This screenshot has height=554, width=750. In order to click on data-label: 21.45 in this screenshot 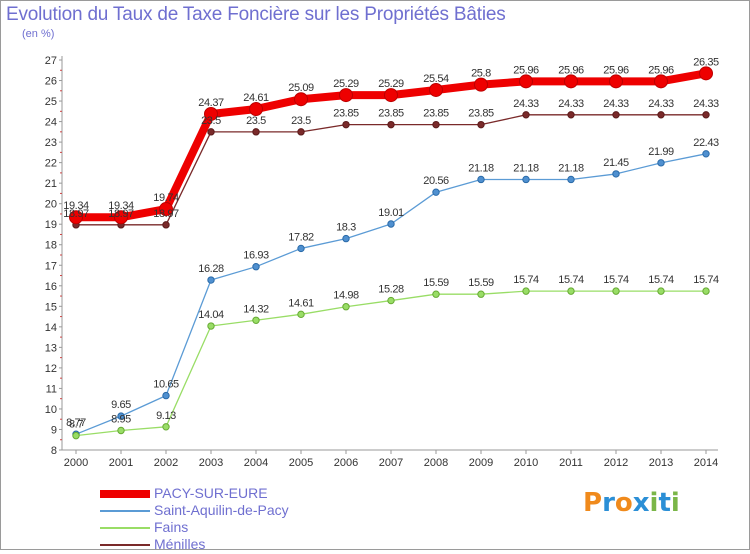, I will do `click(616, 163)`.